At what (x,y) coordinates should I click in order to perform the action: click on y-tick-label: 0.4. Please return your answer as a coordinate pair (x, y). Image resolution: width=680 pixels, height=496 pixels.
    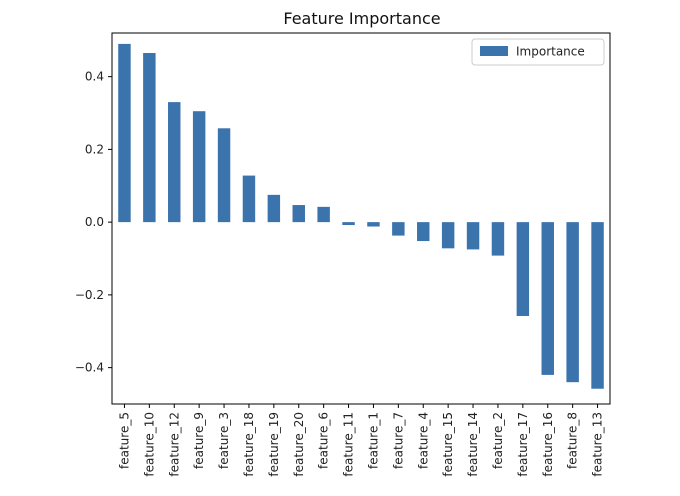
    Looking at the image, I should click on (94, 77).